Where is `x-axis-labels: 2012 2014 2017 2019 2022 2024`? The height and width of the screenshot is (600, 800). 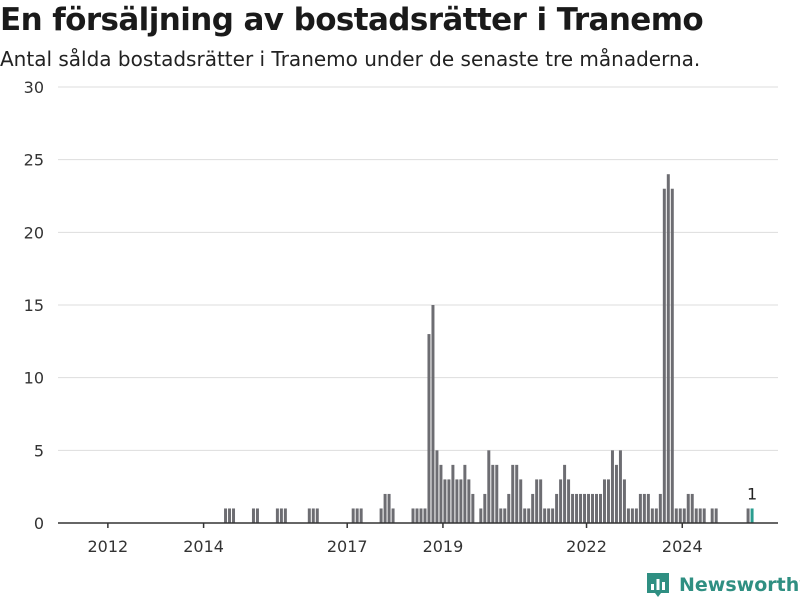
x-axis-labels: 2012 2014 2017 2019 2022 2024 is located at coordinates (395, 539).